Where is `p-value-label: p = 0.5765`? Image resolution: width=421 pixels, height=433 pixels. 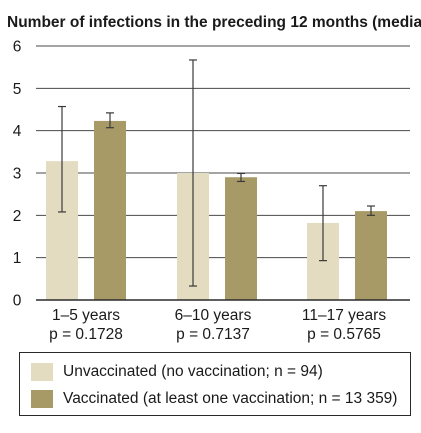
p-value-label: p = 0.5765 is located at coordinates (344, 334).